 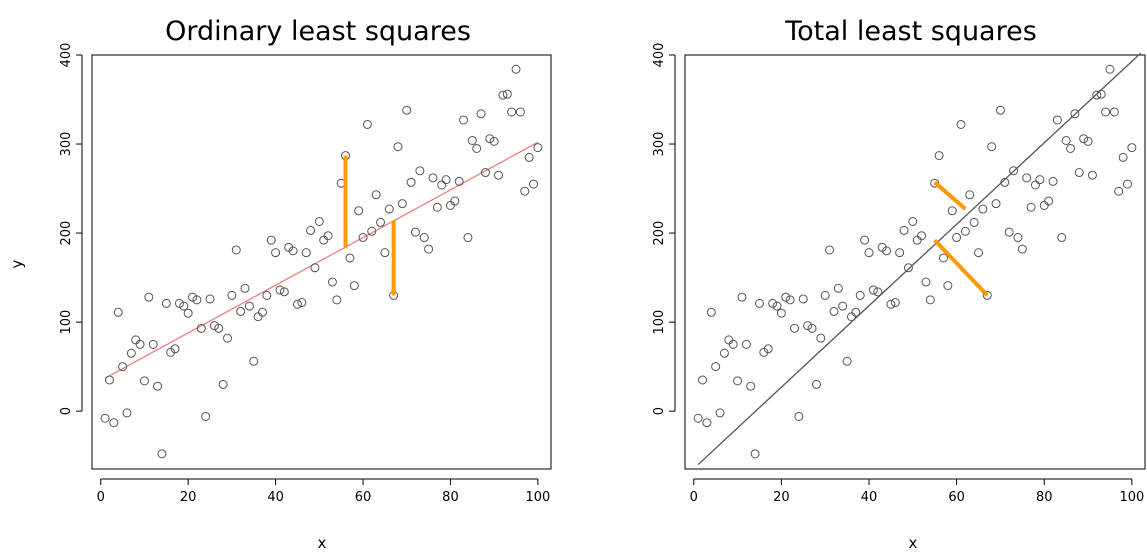 I want to click on x-tick-label: 0, so click(x=694, y=497).